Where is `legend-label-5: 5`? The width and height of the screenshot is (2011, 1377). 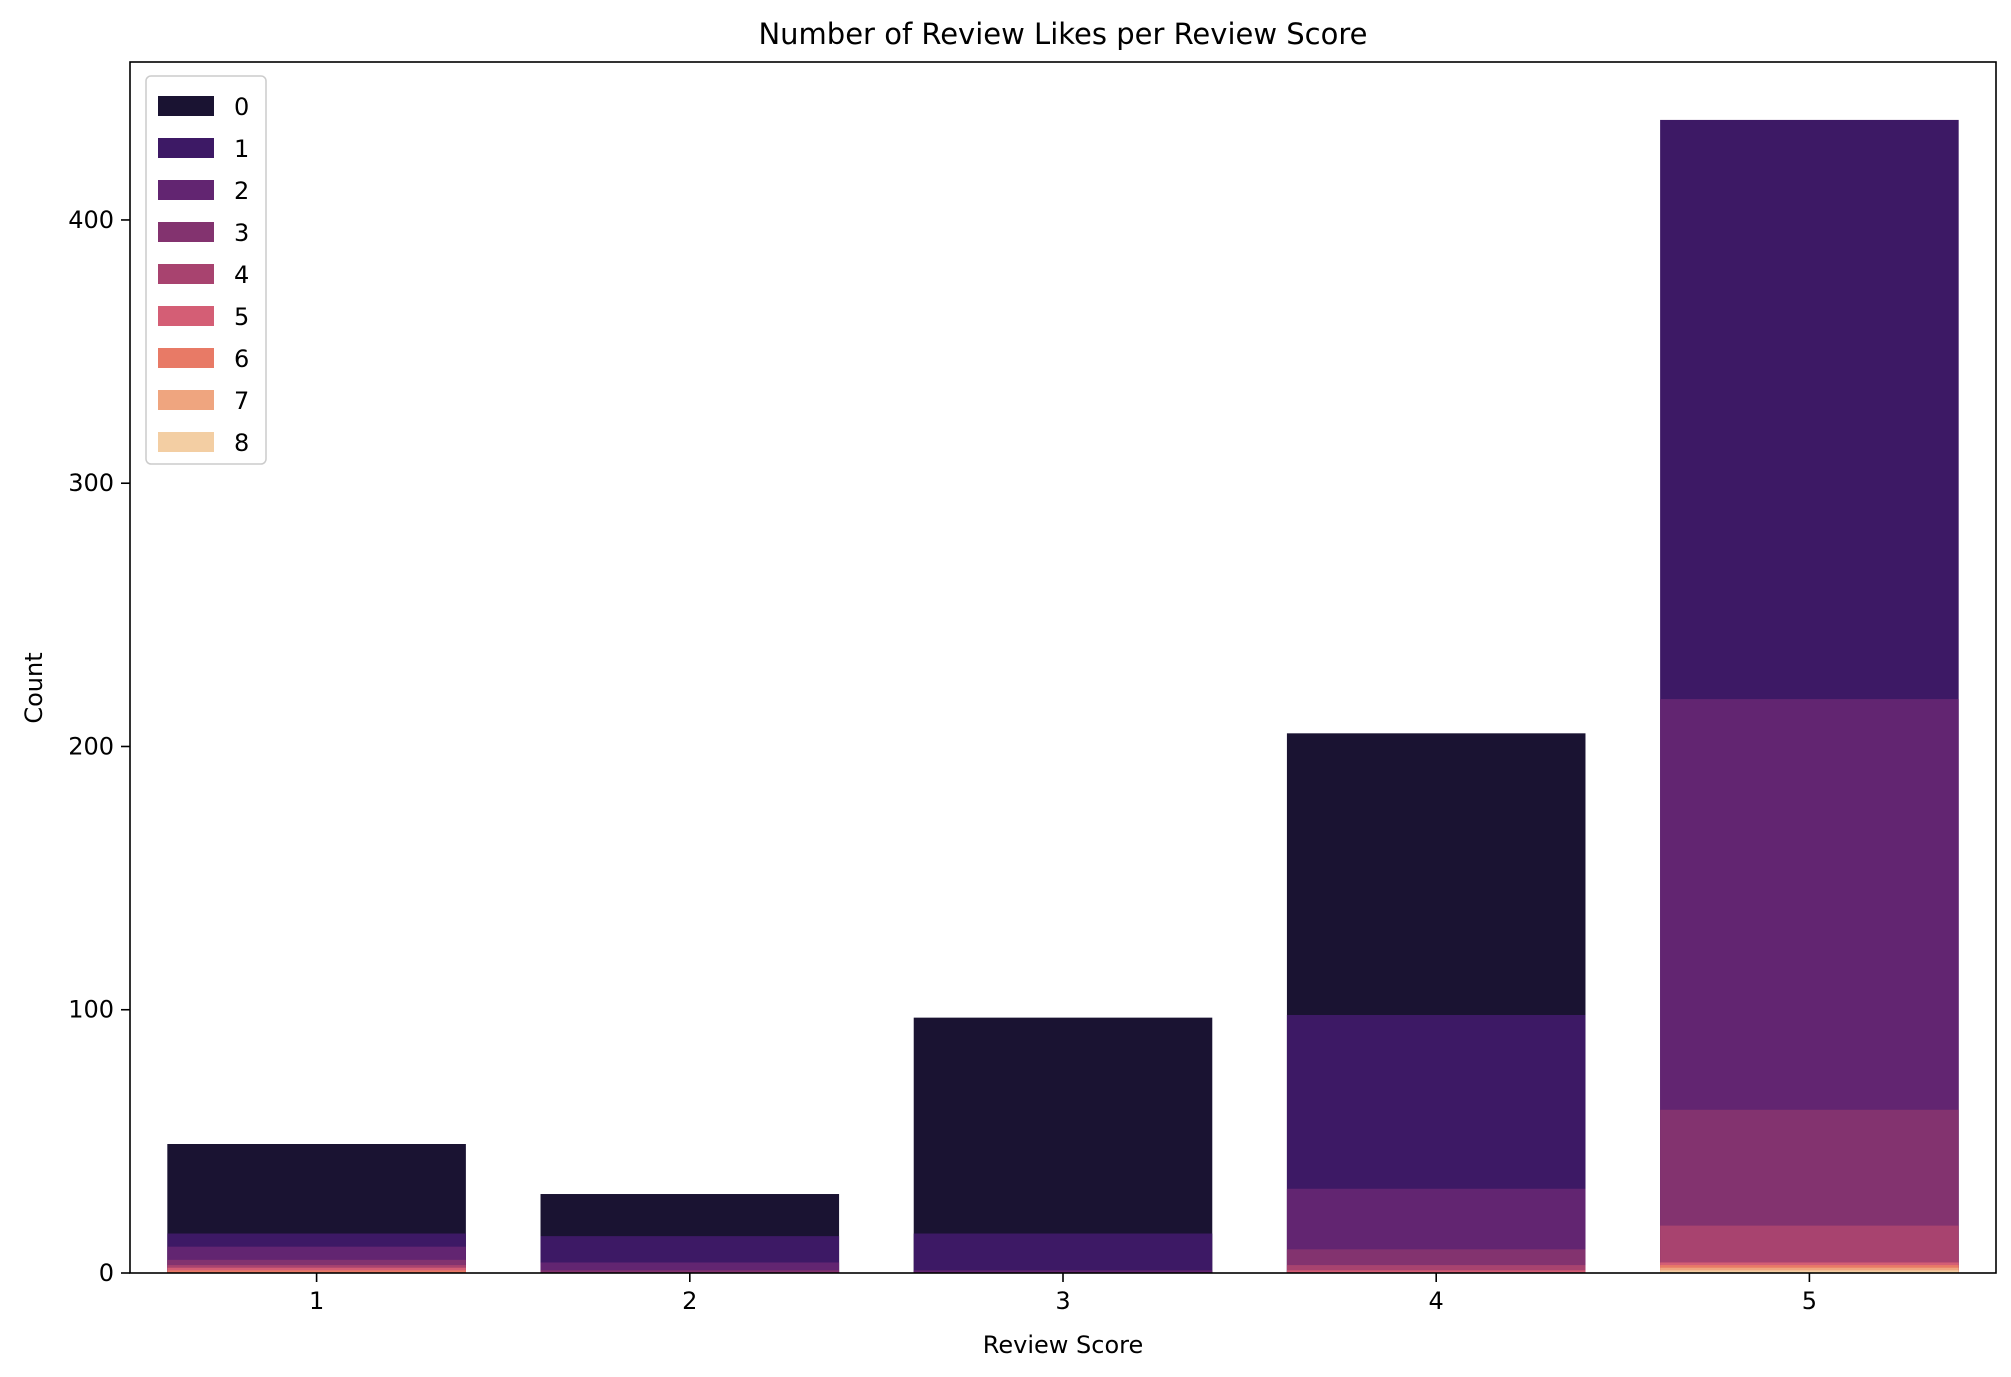 legend-label-5: 5 is located at coordinates (241, 317).